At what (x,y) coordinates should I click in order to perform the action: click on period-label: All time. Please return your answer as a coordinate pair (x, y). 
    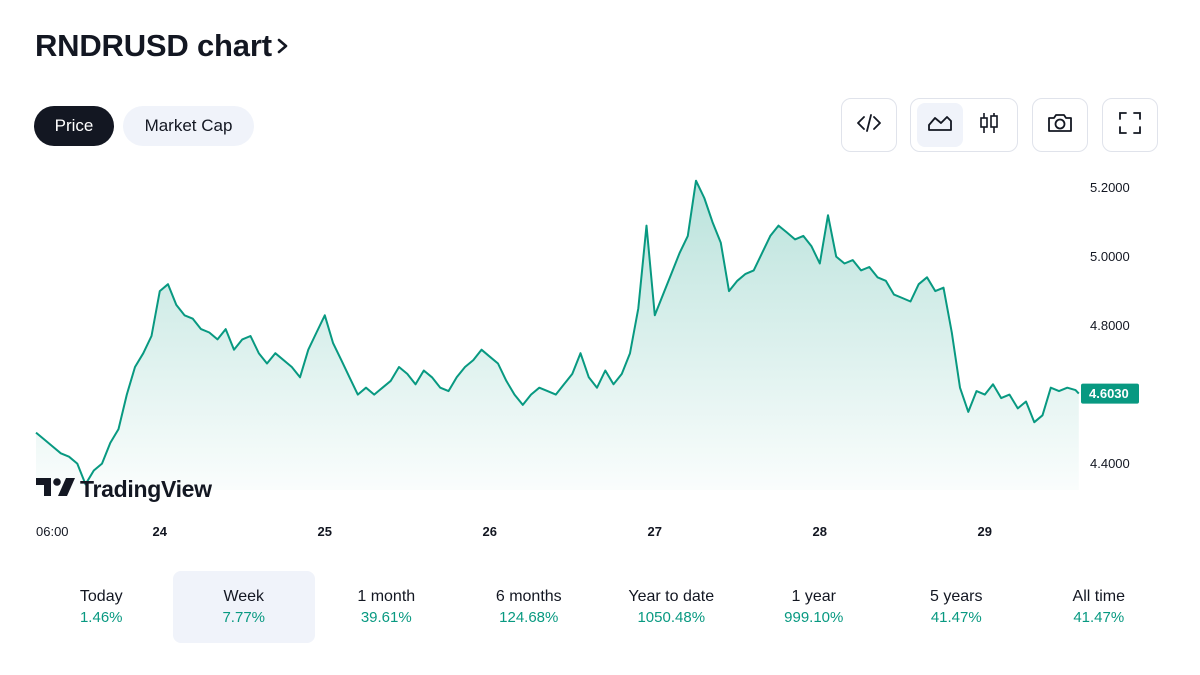
    Looking at the image, I should click on (1098, 596).